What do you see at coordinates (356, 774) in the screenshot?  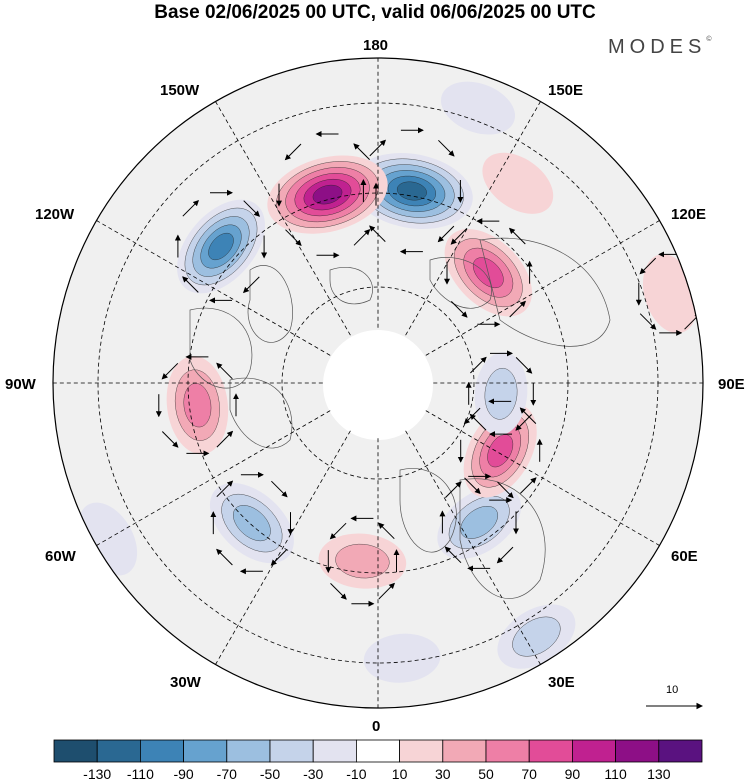 I see `colorbar-tick-label: -10` at bounding box center [356, 774].